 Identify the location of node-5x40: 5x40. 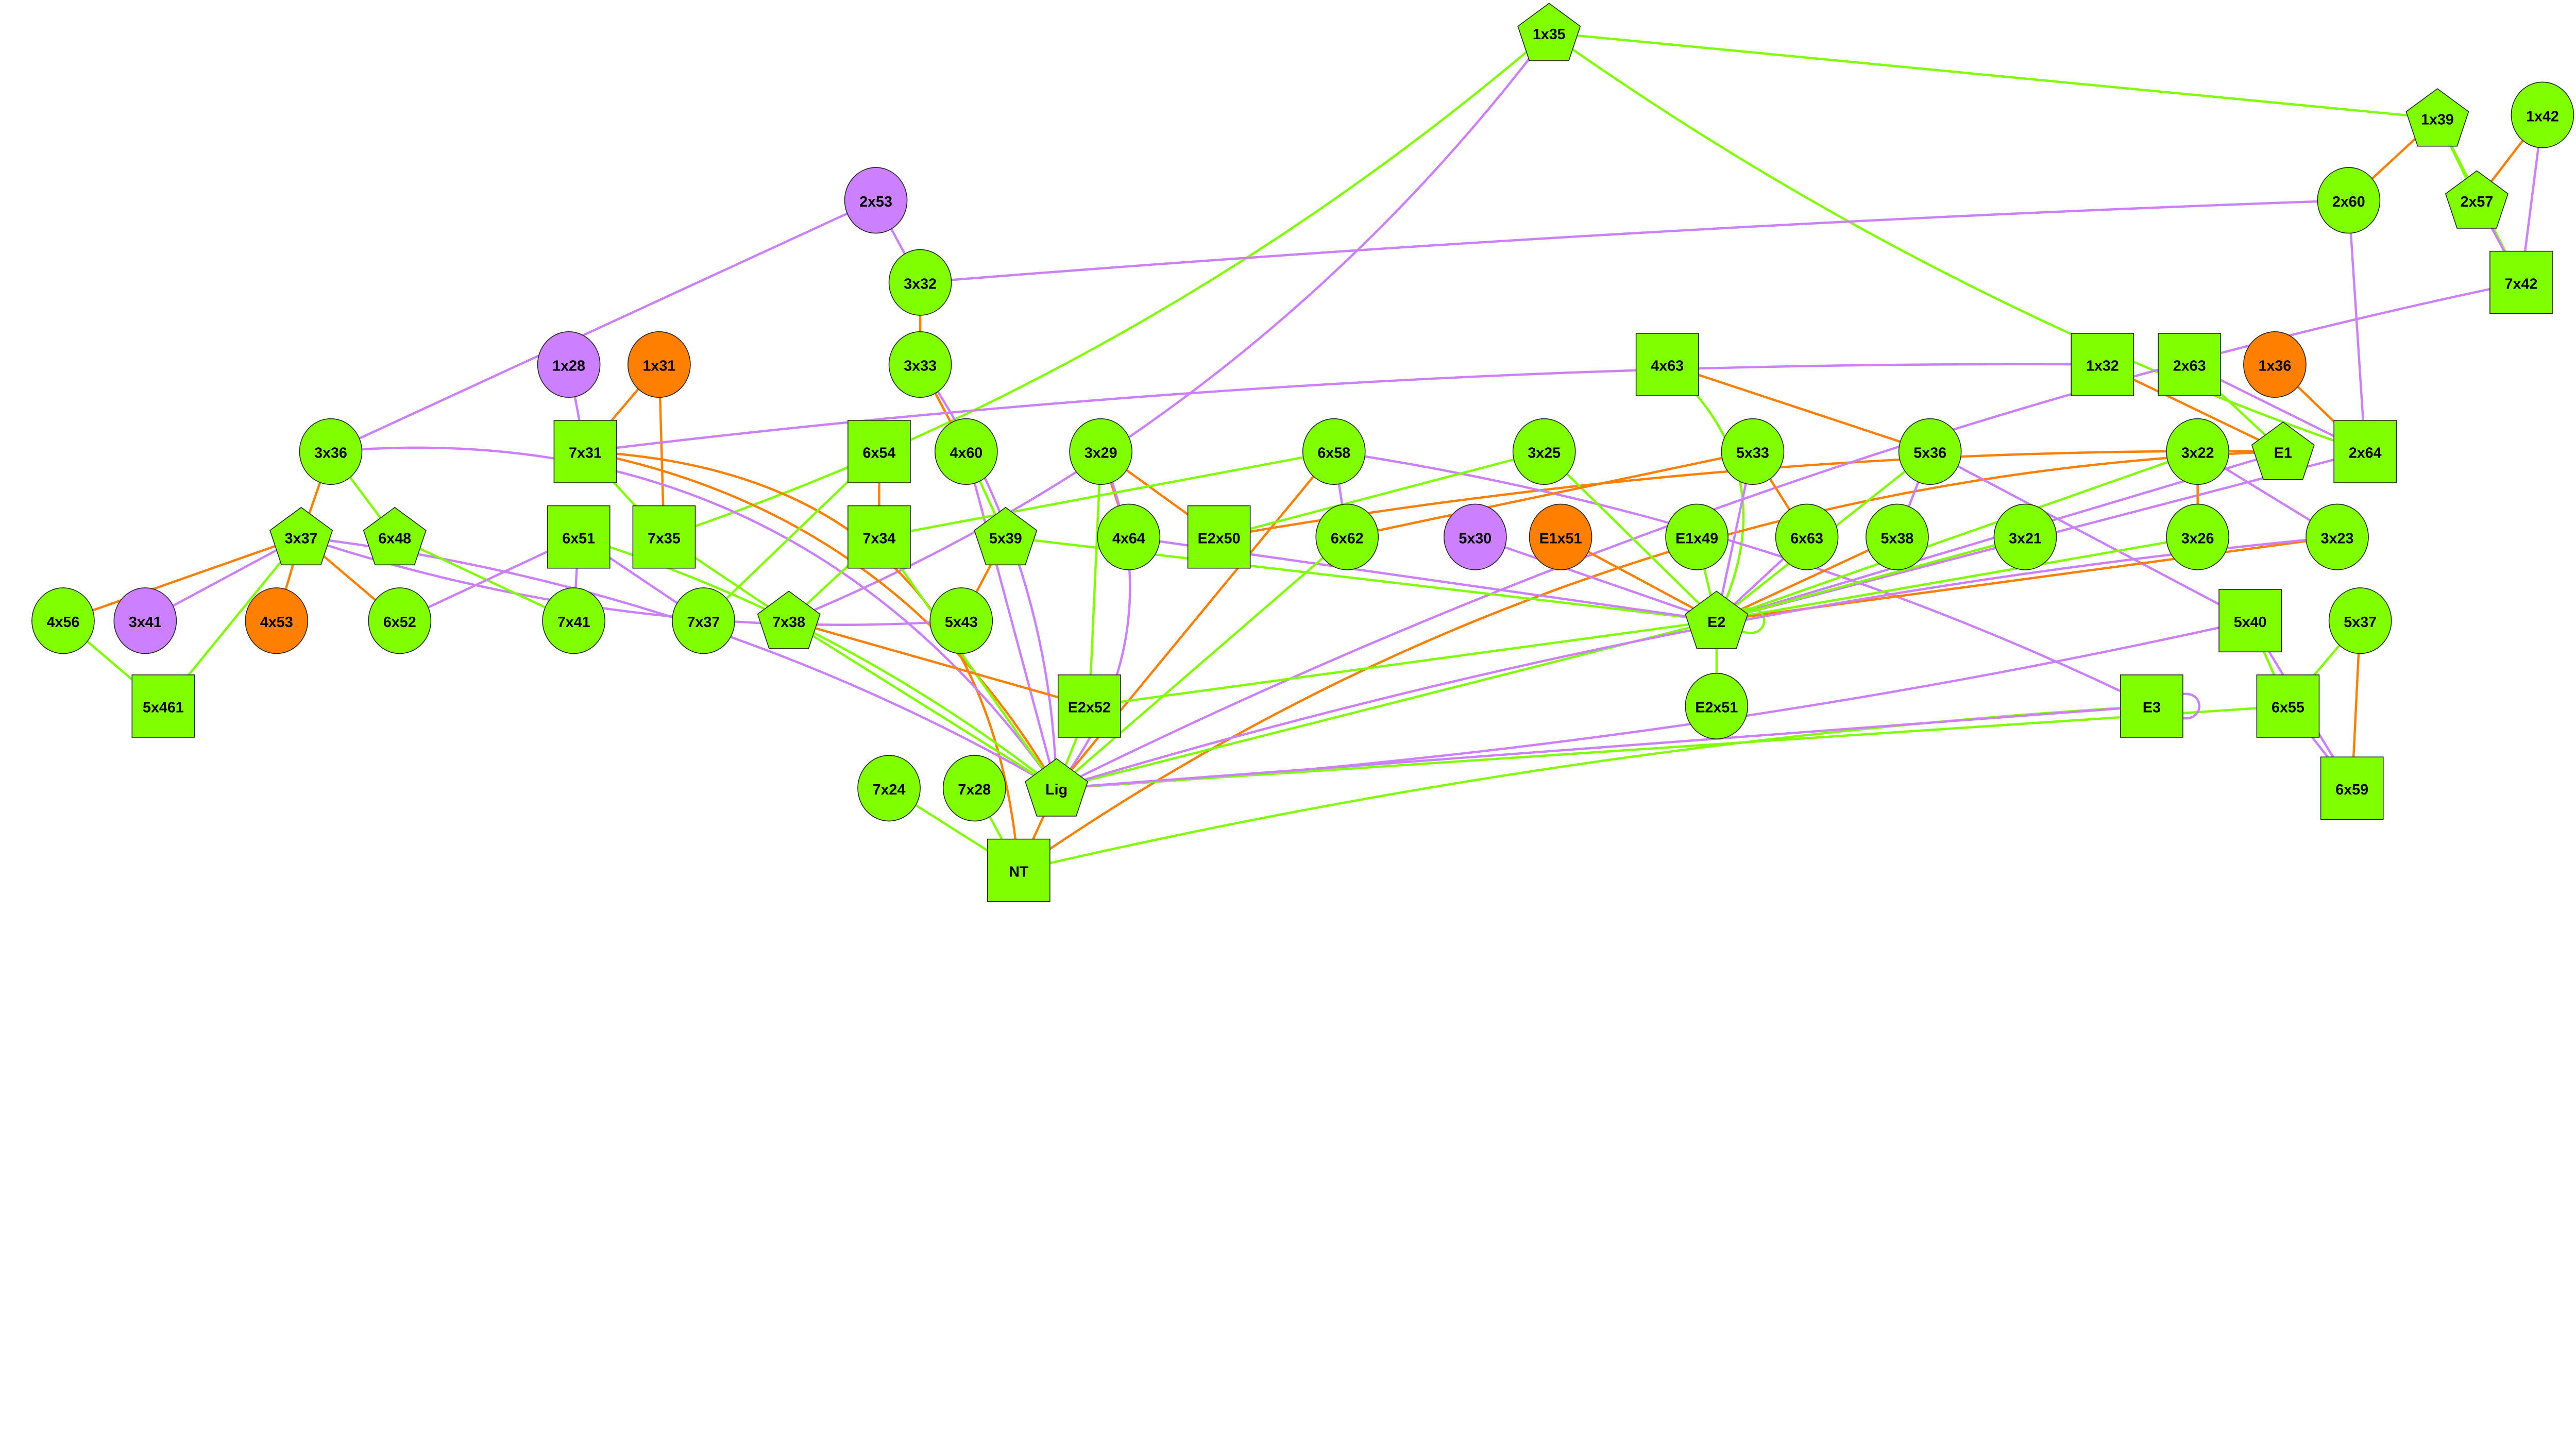
(2250, 621).